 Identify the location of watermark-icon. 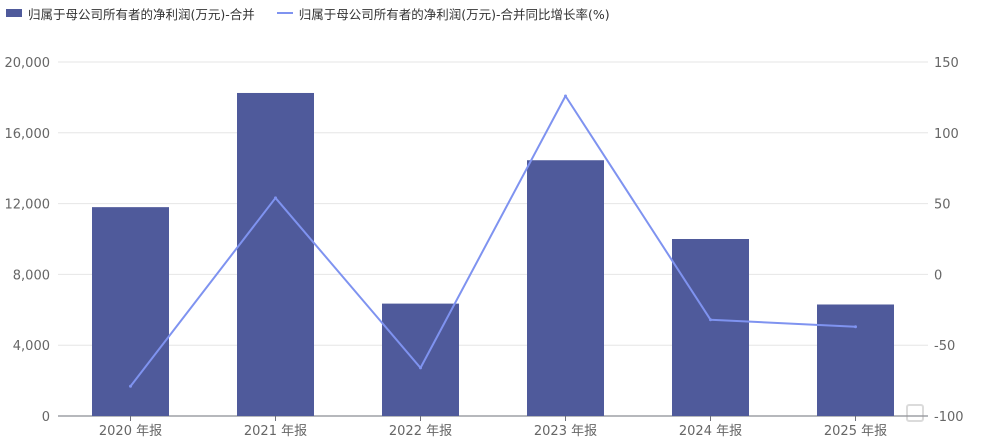
(915, 413).